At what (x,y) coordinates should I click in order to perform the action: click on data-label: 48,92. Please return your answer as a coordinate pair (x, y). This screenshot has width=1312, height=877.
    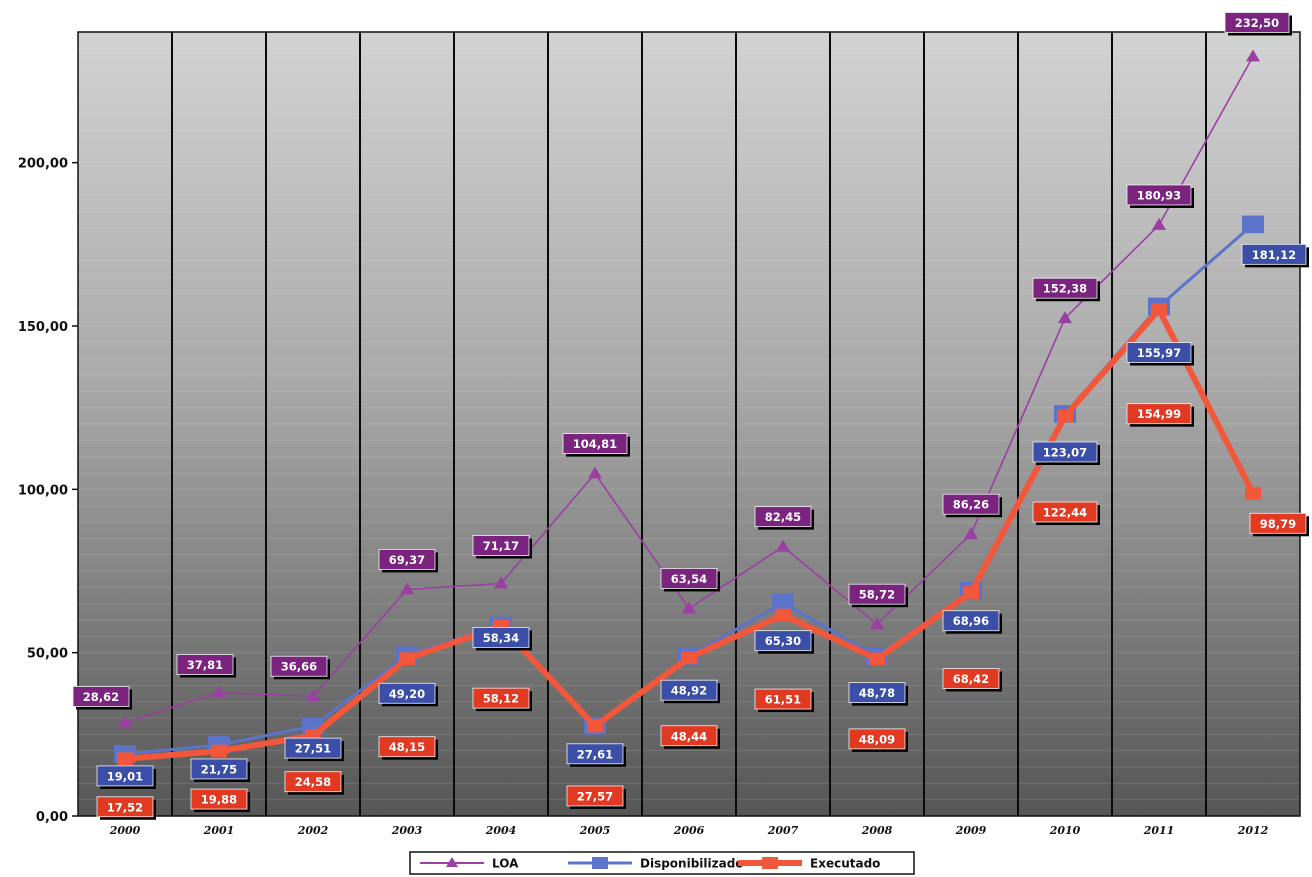
    Looking at the image, I should click on (689, 691).